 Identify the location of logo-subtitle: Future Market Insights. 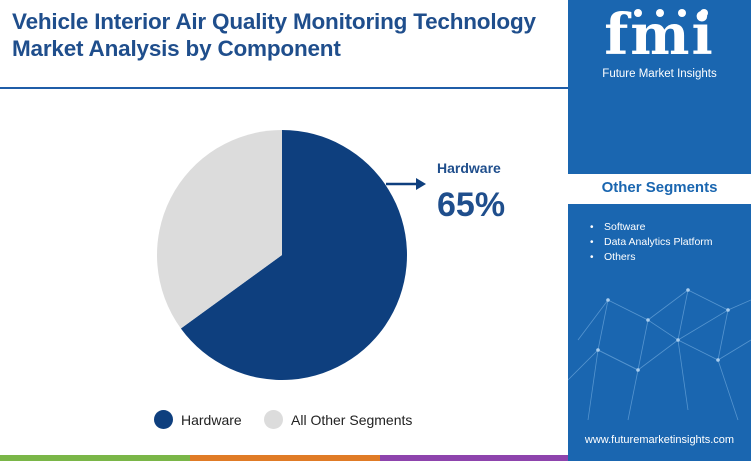
(659, 74).